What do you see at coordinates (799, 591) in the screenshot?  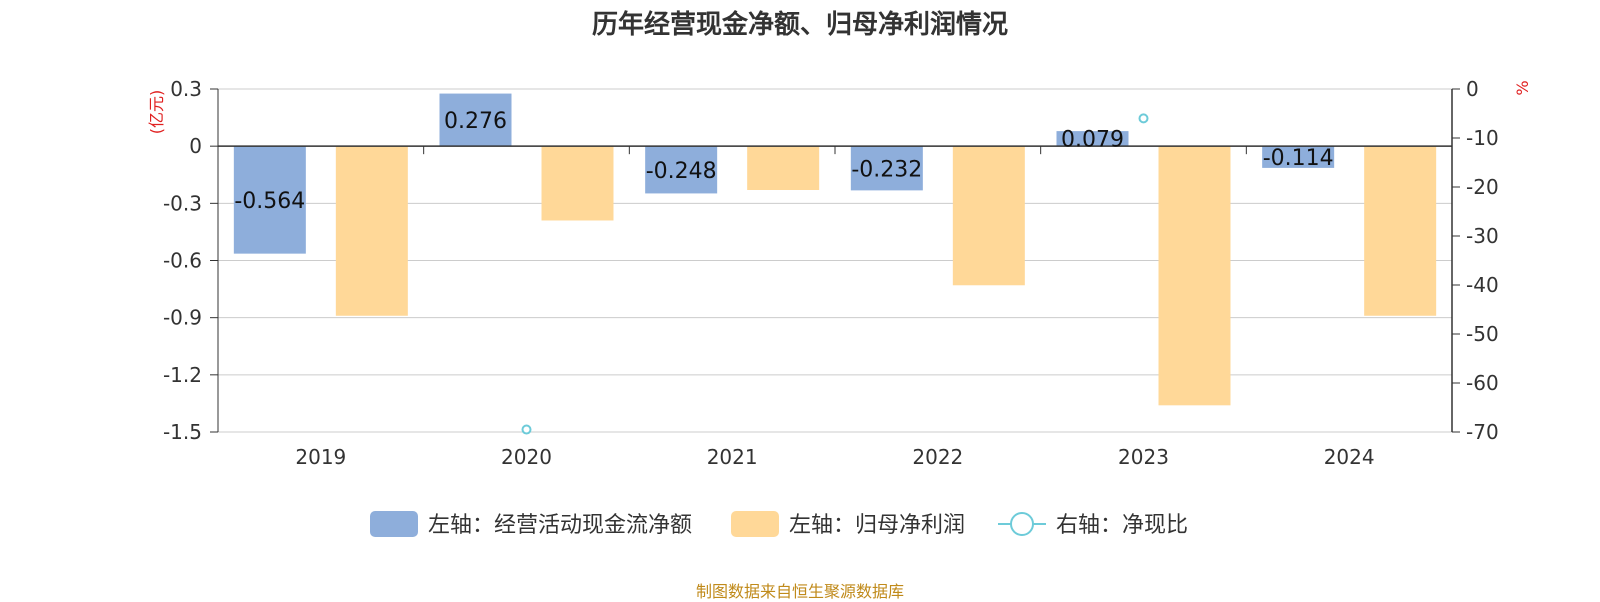 I see `data-source-note: 制图数据来自恒生聚源数据库` at bounding box center [799, 591].